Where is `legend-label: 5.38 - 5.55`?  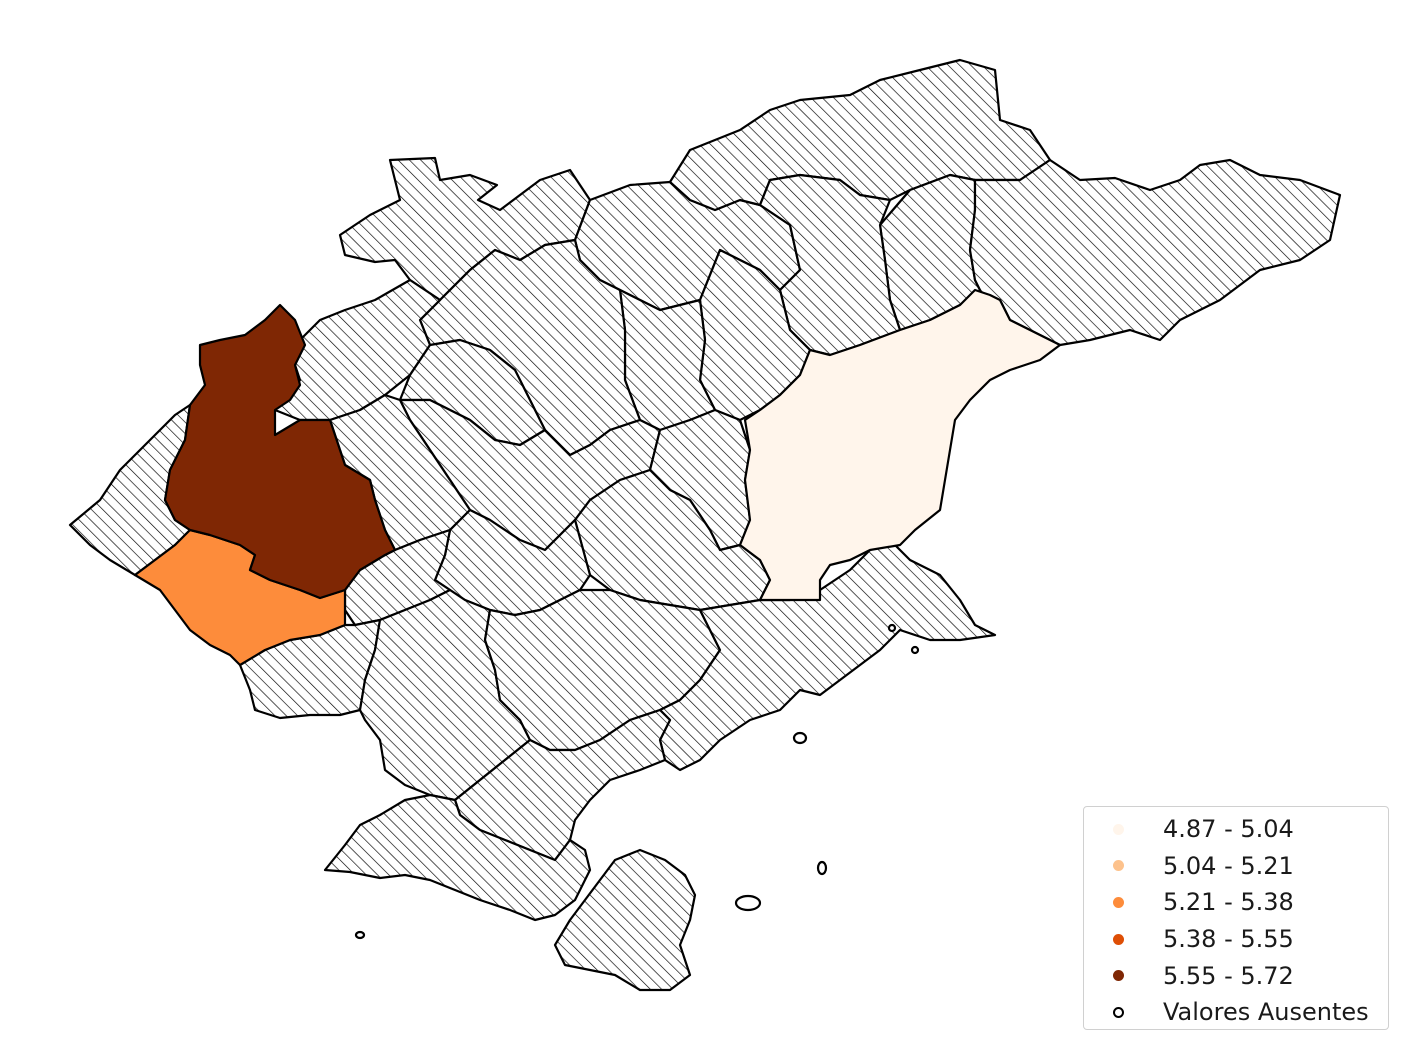
legend-label: 5.38 - 5.55 is located at coordinates (1228, 939).